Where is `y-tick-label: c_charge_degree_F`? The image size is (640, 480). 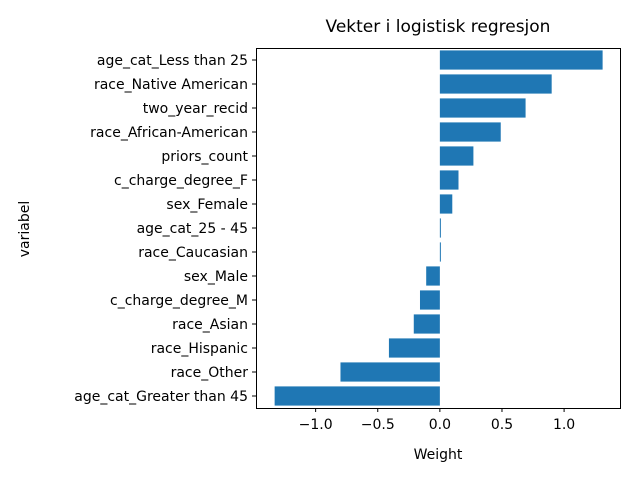
y-tick-label: c_charge_degree_F is located at coordinates (181, 181).